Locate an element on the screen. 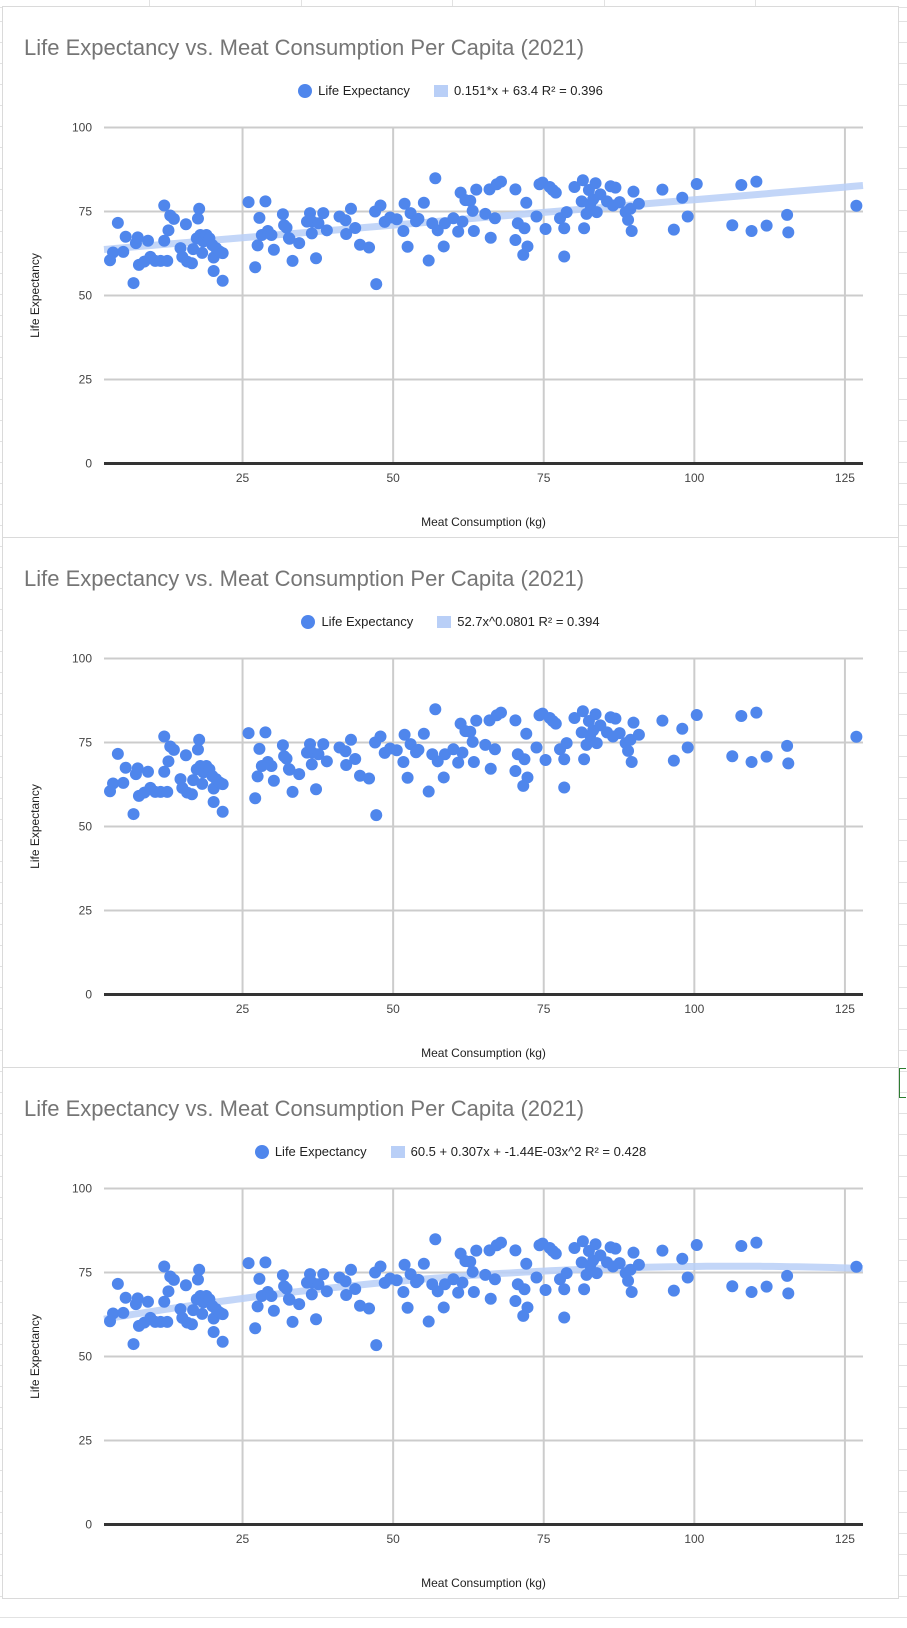 This screenshot has height=1628, width=907. y-axis-label: Life Expectancy is located at coordinates (35, 1356).